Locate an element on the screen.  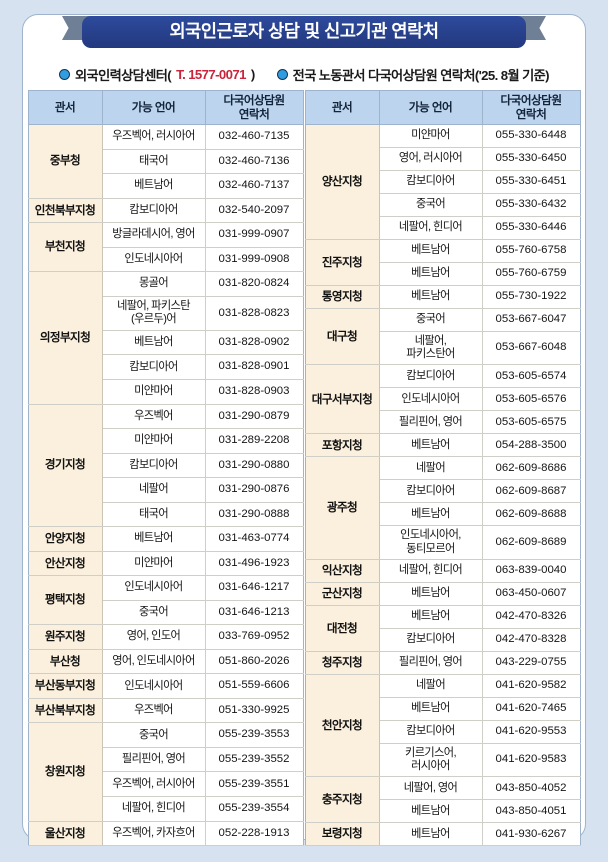
office-cell: 포항지청 is located at coordinates (342, 445).